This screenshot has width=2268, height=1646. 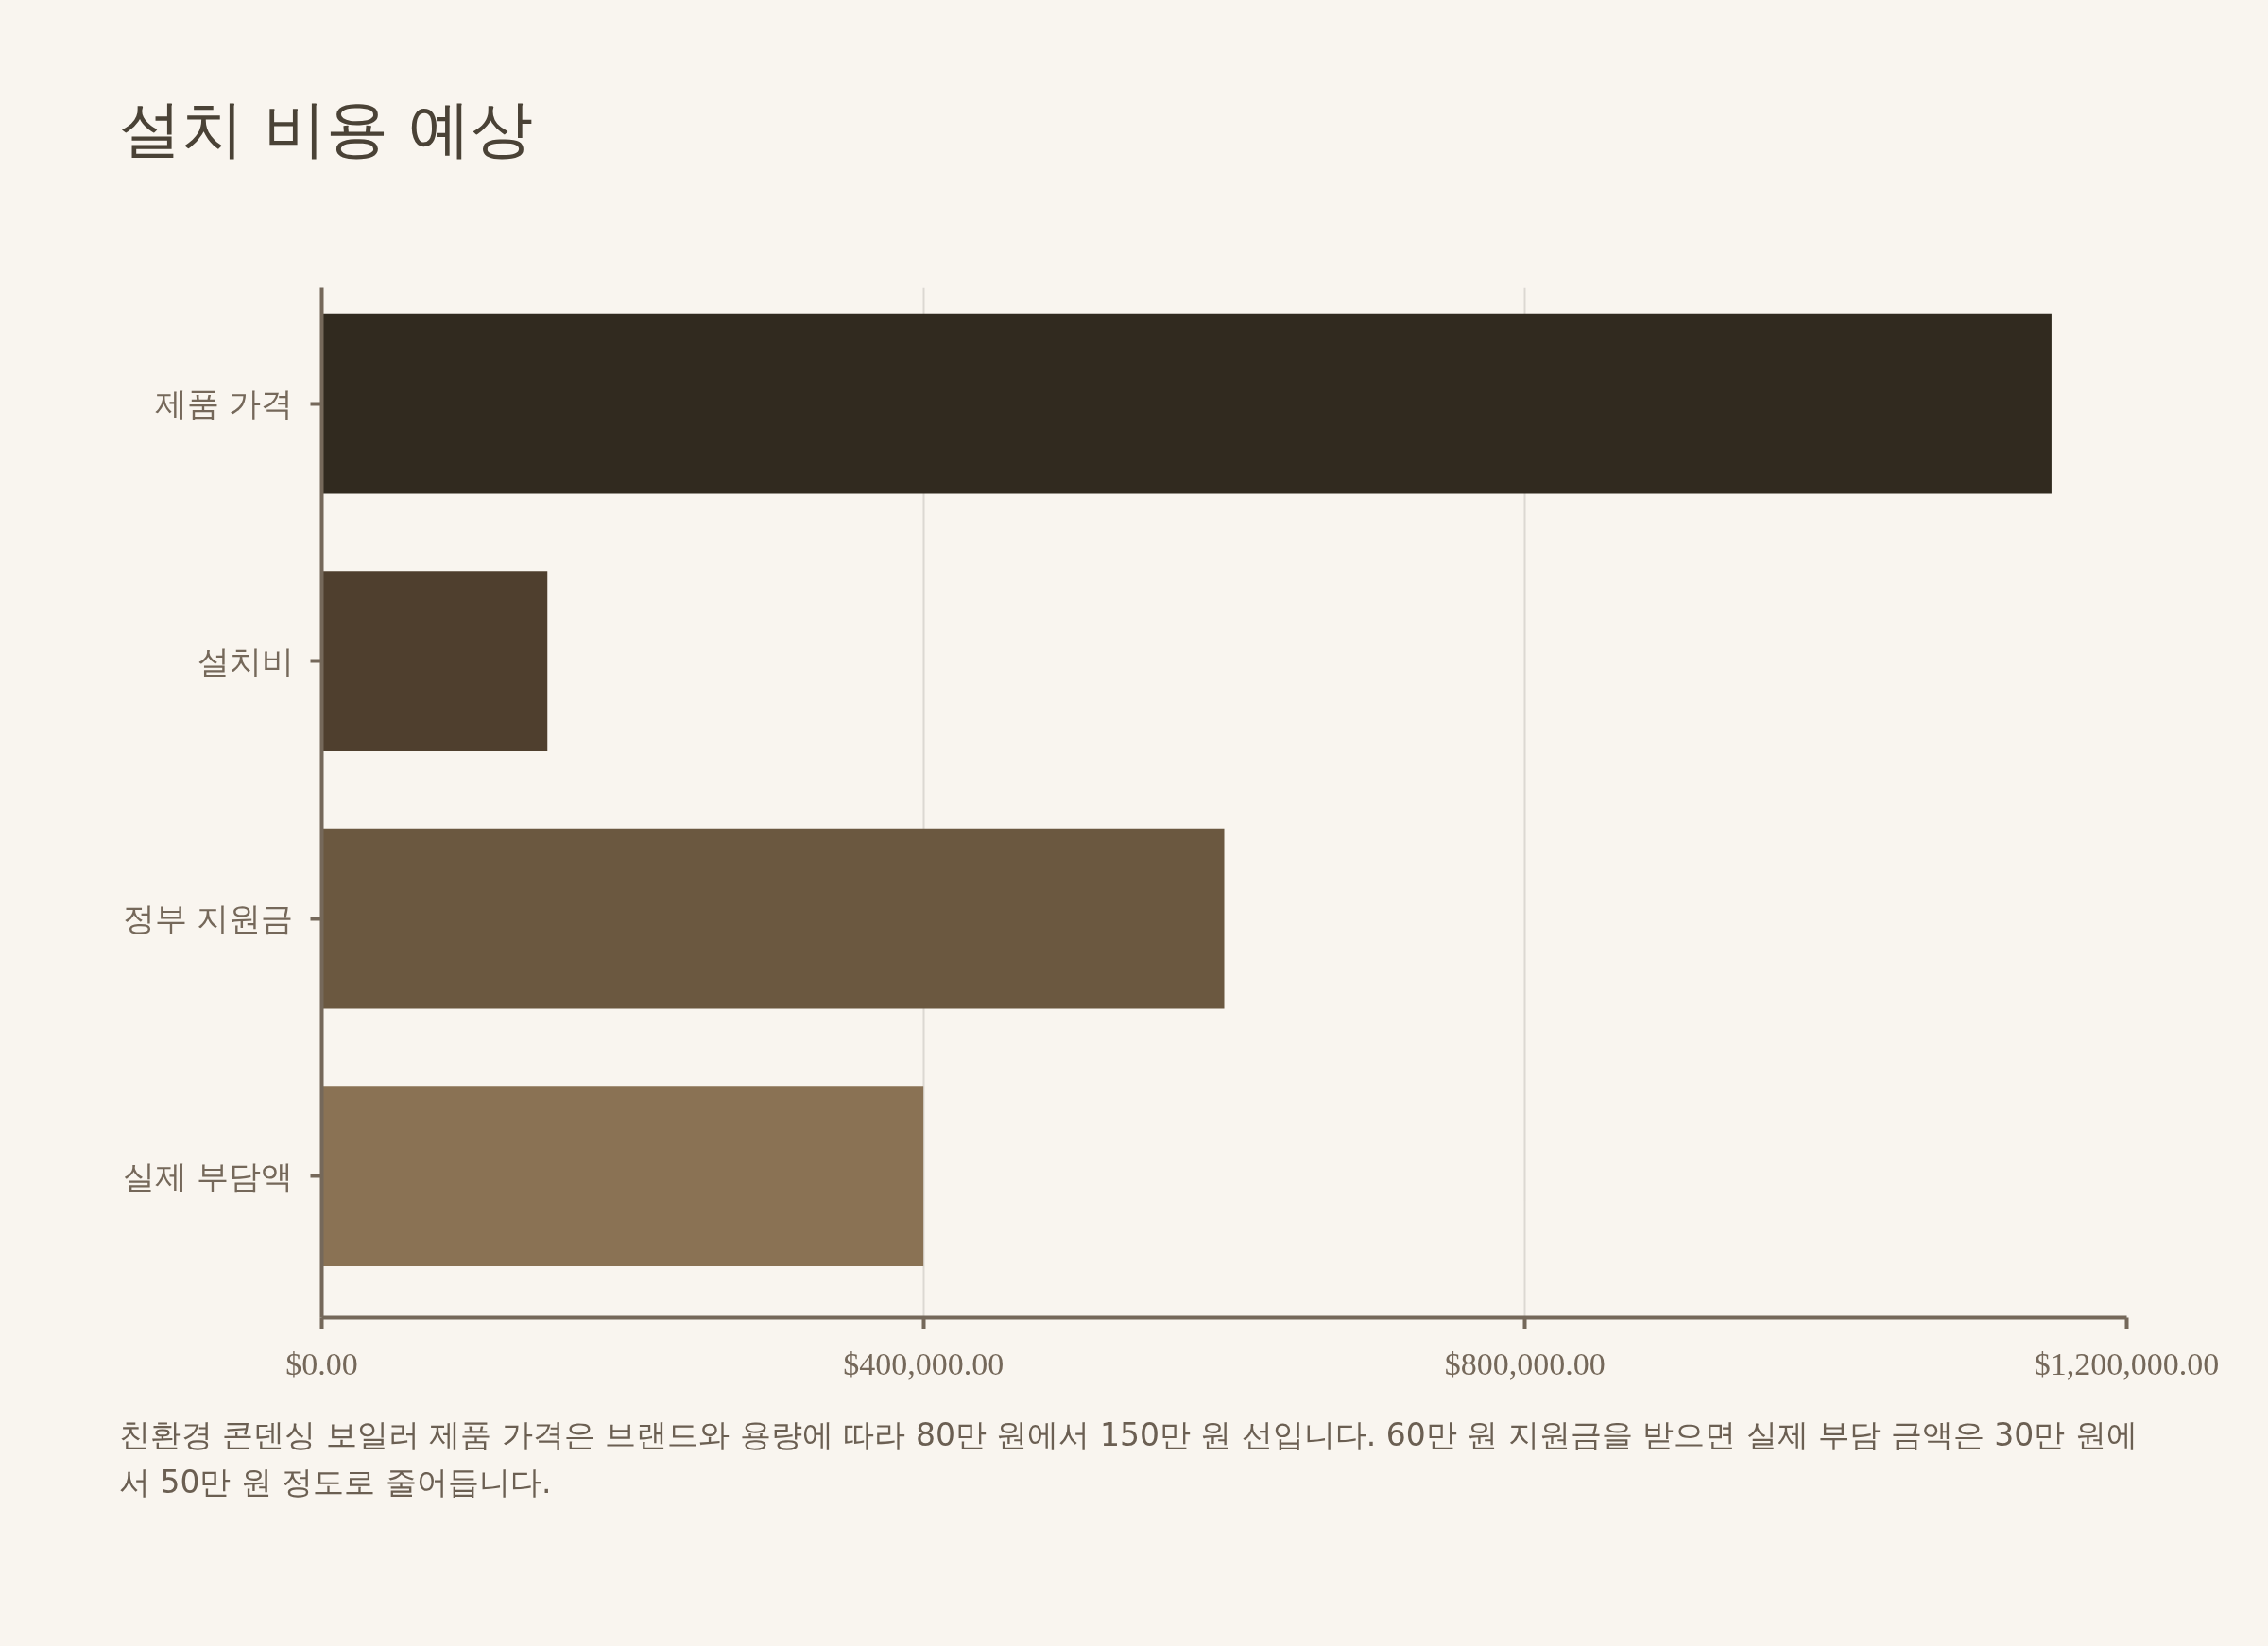 I want to click on x-tick-label: $800,000.00, so click(x=1525, y=1363).